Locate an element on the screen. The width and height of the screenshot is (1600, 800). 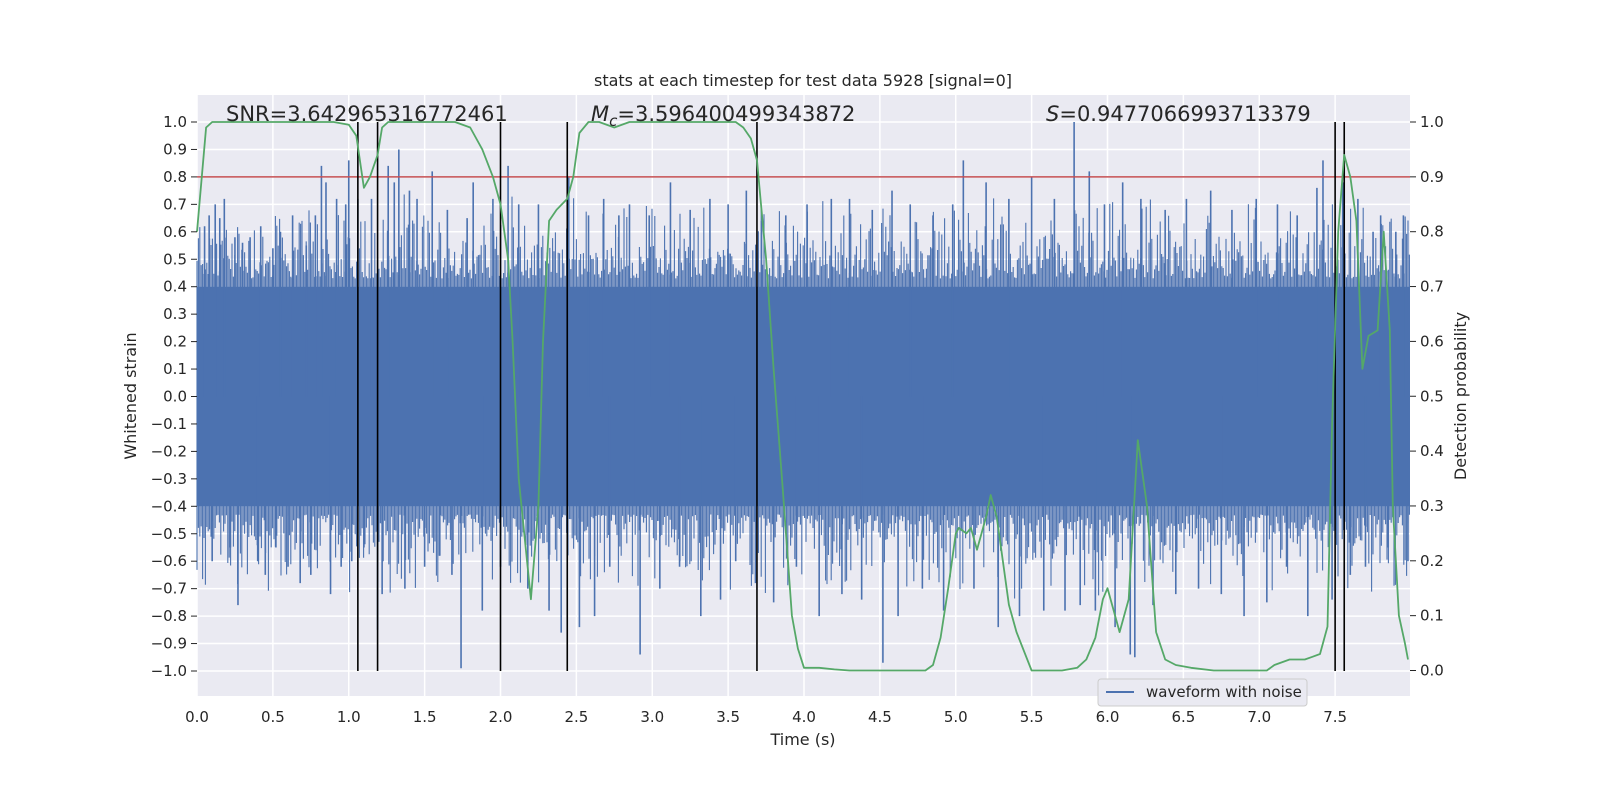
legend-label: waveform with noise is located at coordinates (1224, 692).